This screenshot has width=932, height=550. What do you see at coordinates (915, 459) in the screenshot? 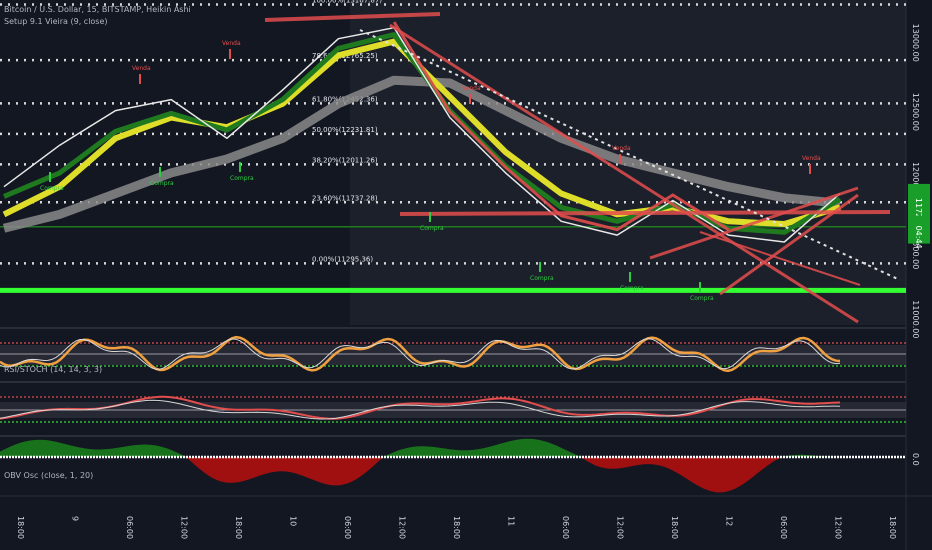
I see `obv-axis-tick: 0.0` at bounding box center [915, 459].